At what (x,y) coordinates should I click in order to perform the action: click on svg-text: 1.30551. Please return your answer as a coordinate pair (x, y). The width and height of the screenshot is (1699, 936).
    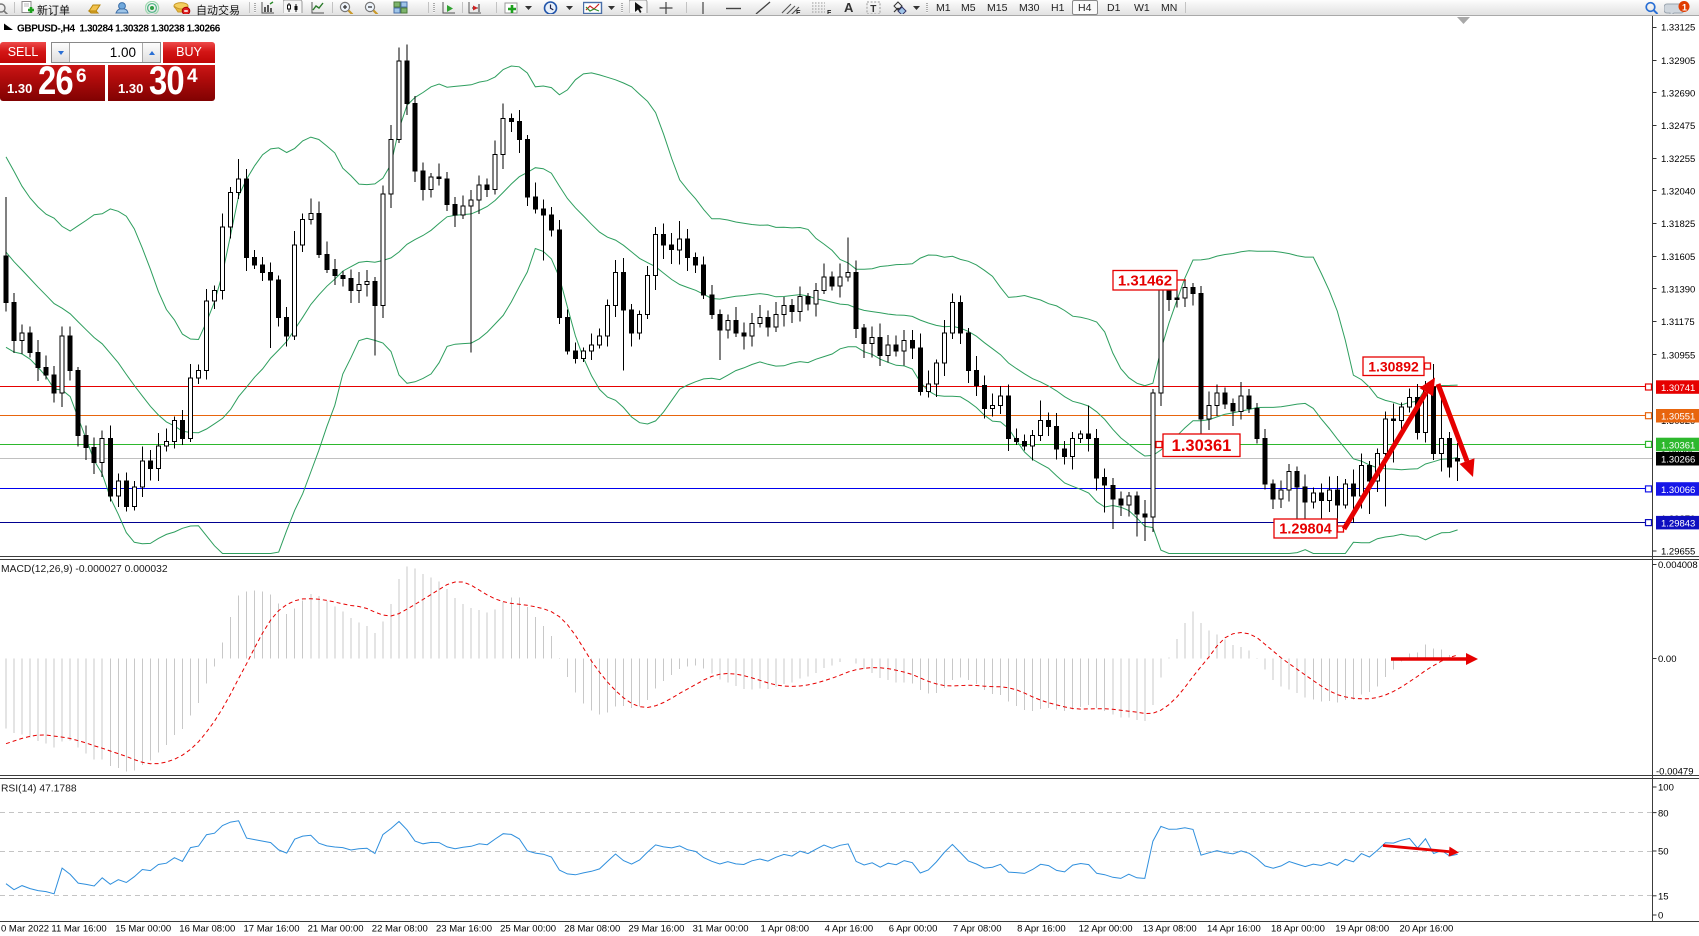
    Looking at the image, I should click on (1678, 417).